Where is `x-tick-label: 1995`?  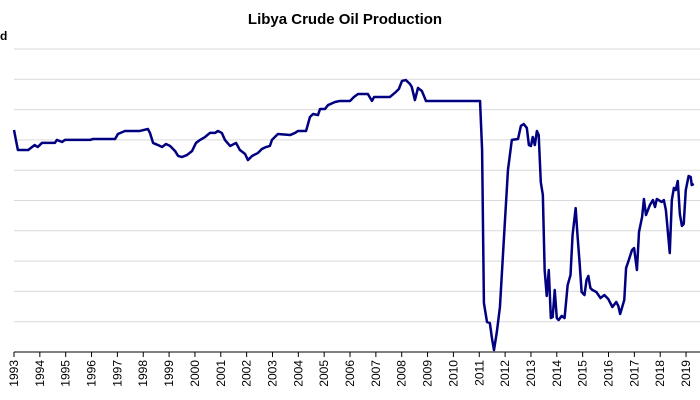 x-tick-label: 1995 is located at coordinates (66, 373).